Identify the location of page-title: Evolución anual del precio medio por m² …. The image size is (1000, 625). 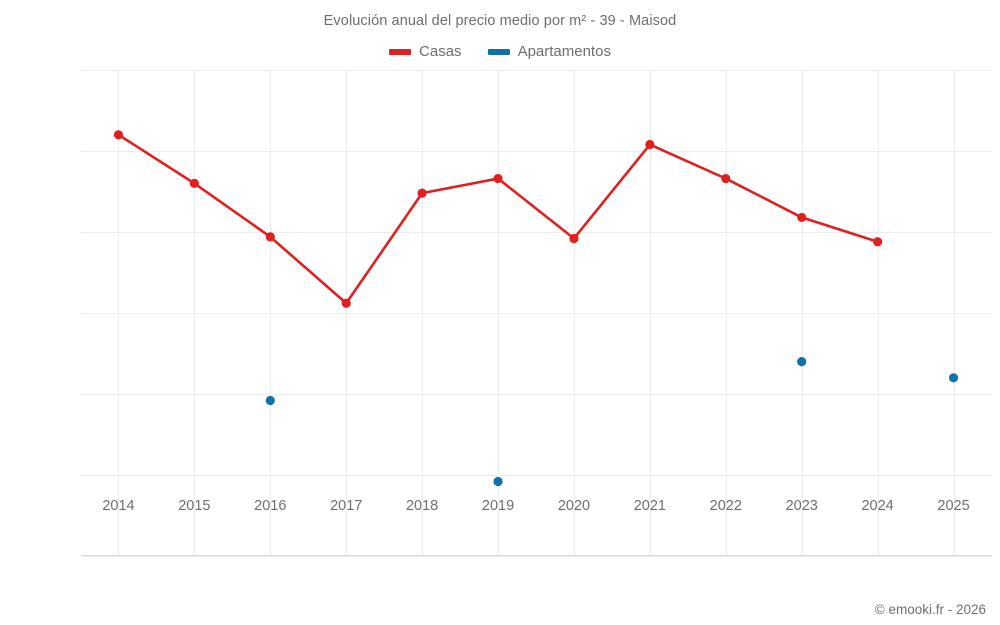
(500, 21).